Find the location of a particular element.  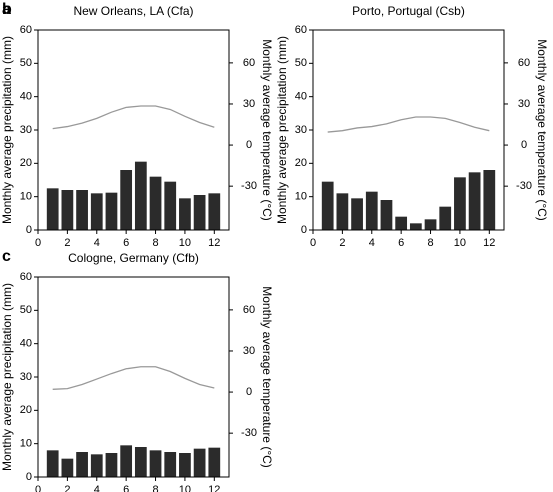

chart-title: Porto, Portugal (Csb) is located at coordinates (408, 11).